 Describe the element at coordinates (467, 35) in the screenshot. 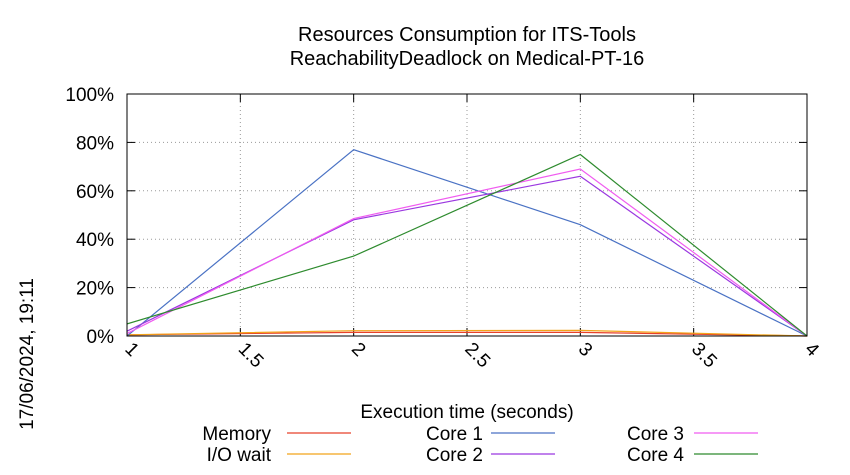

I see `chart-title-line-1: Resources Consumption for ITS-Tools` at that location.